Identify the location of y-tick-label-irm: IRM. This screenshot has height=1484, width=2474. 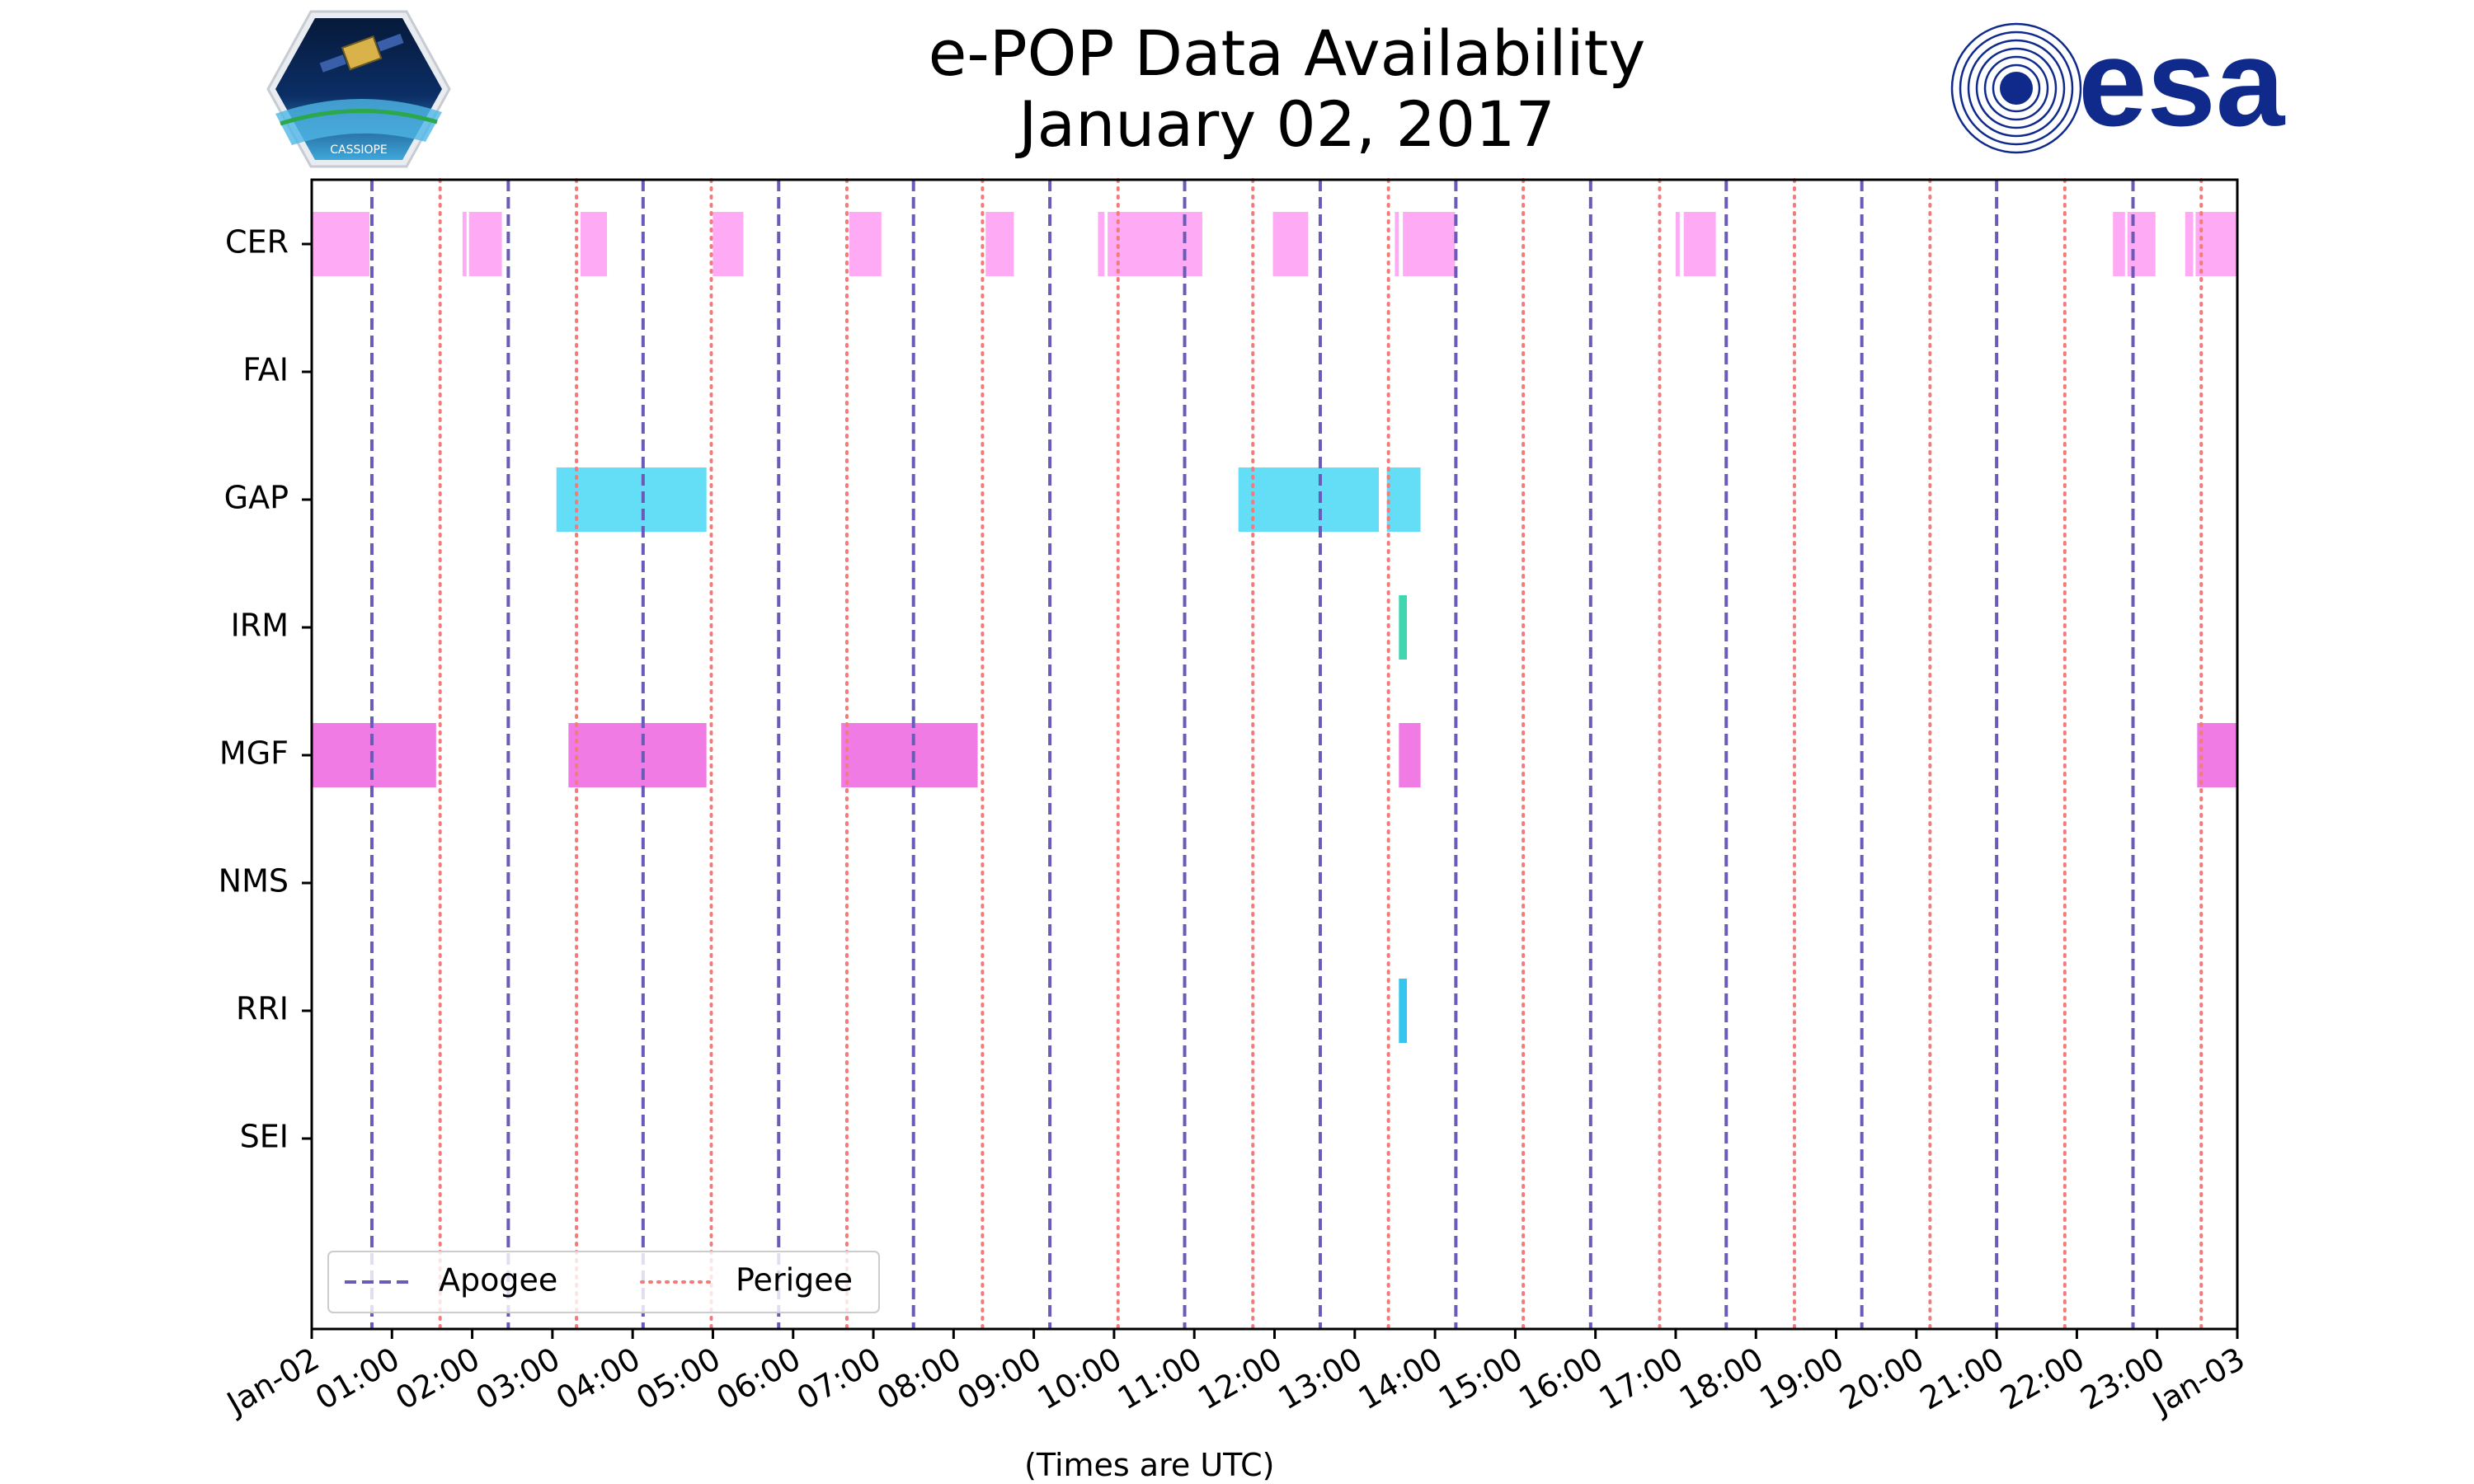
(260, 626).